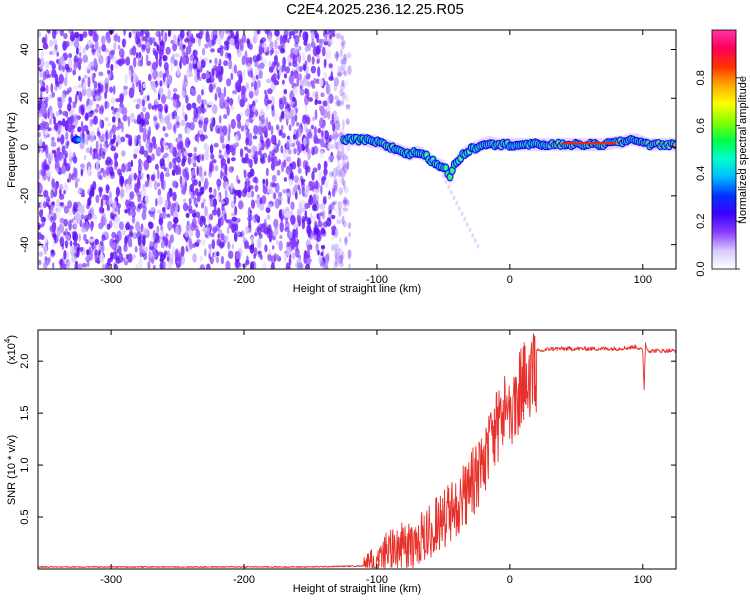 The width and height of the screenshot is (750, 600). I want to click on y-tick-label: -20, so click(25, 196).